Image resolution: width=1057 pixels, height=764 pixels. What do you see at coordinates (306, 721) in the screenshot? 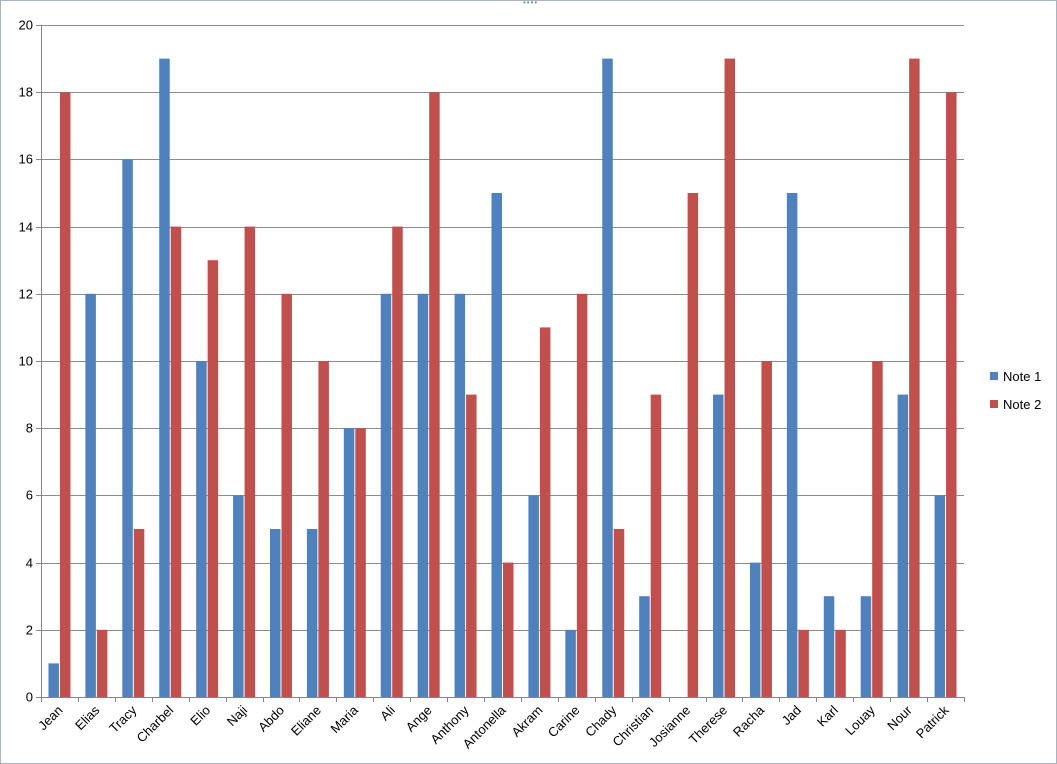
I see `x-tick-label: Eliane` at bounding box center [306, 721].